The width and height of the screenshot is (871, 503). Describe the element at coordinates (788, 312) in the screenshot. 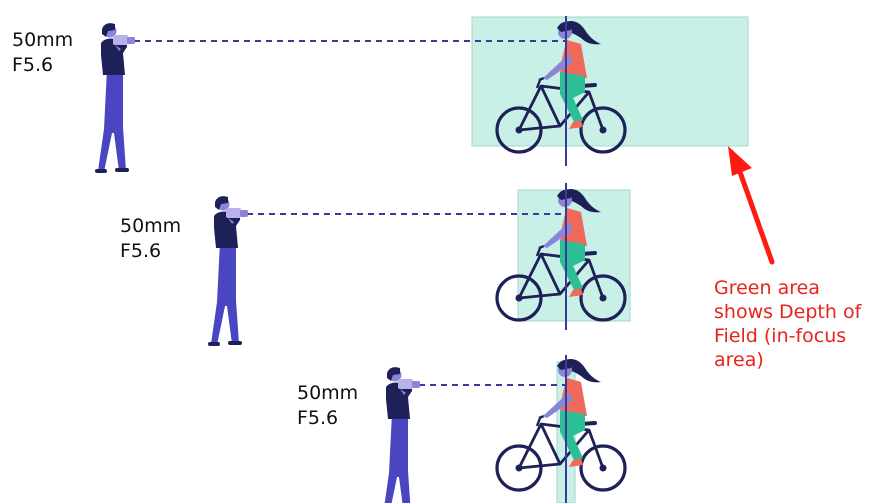

I see `note-line: shows Depth of` at that location.